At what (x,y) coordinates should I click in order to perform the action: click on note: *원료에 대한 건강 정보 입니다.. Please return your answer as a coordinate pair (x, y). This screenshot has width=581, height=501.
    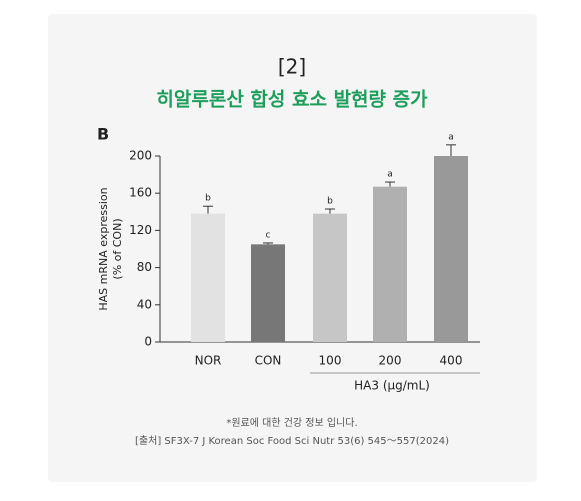
    Looking at the image, I should click on (291, 422).